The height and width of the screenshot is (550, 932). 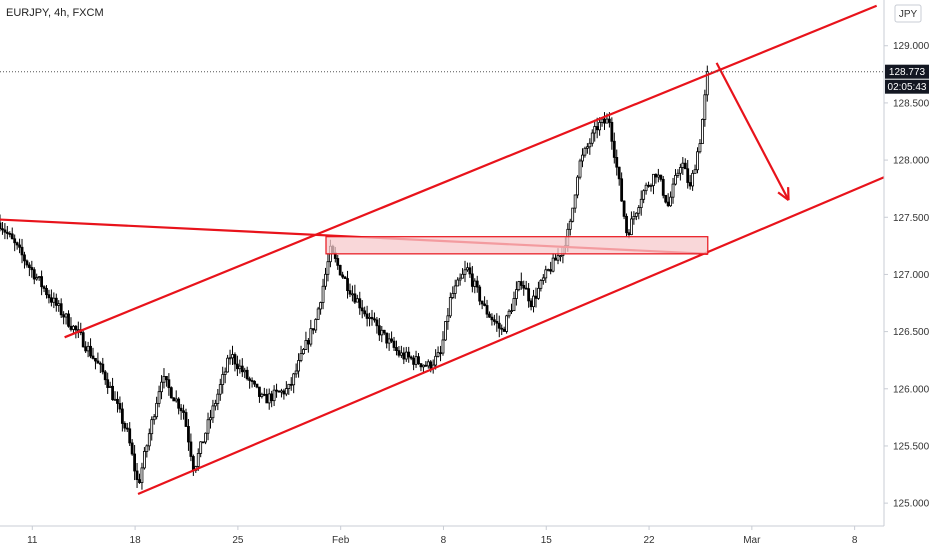 I want to click on supply-zone-rectangle, so click(x=517, y=245).